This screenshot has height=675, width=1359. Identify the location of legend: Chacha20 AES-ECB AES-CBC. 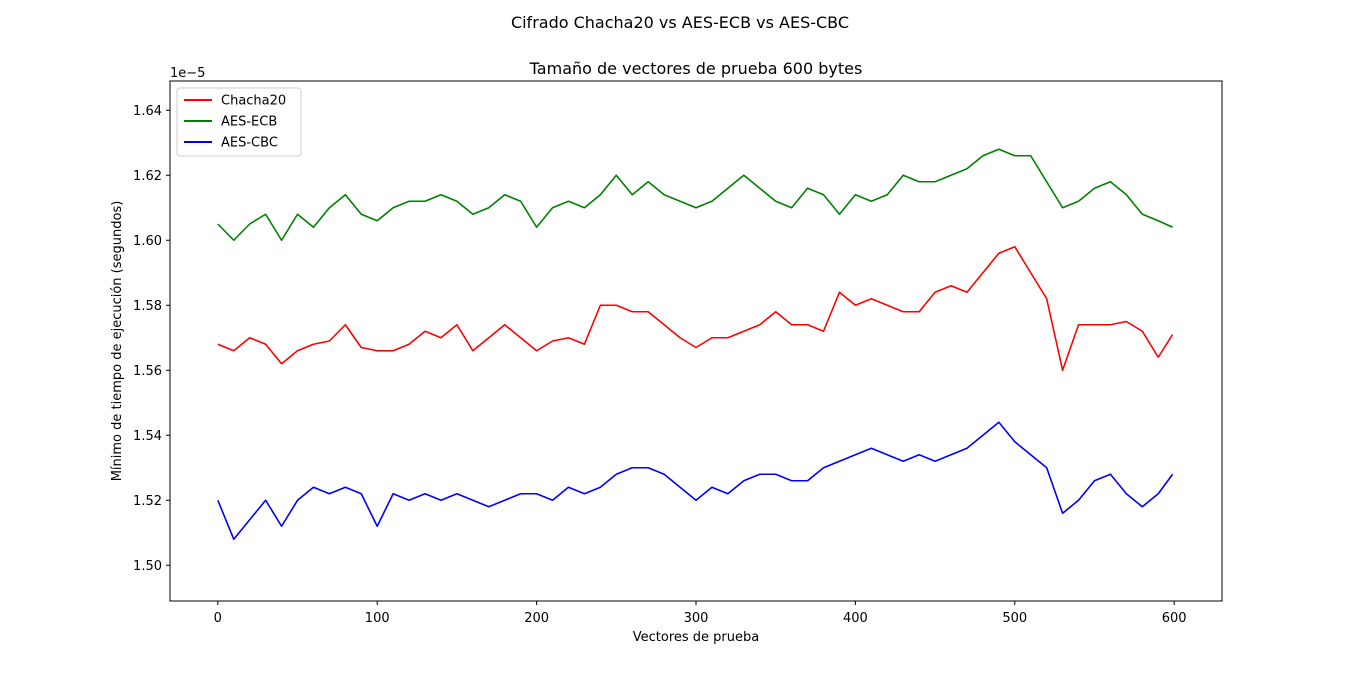
(239, 122).